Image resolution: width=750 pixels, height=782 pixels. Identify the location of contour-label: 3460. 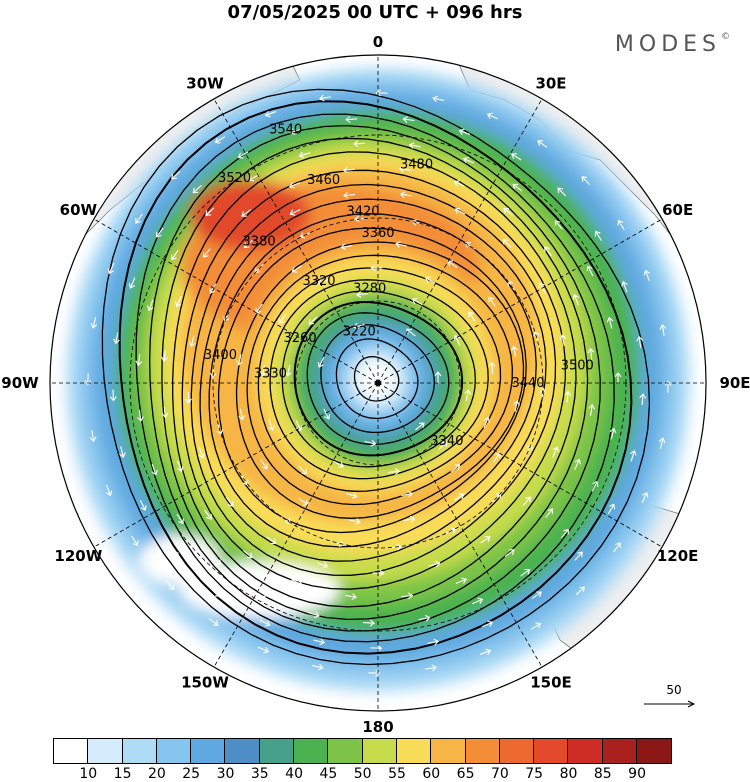
(323, 180).